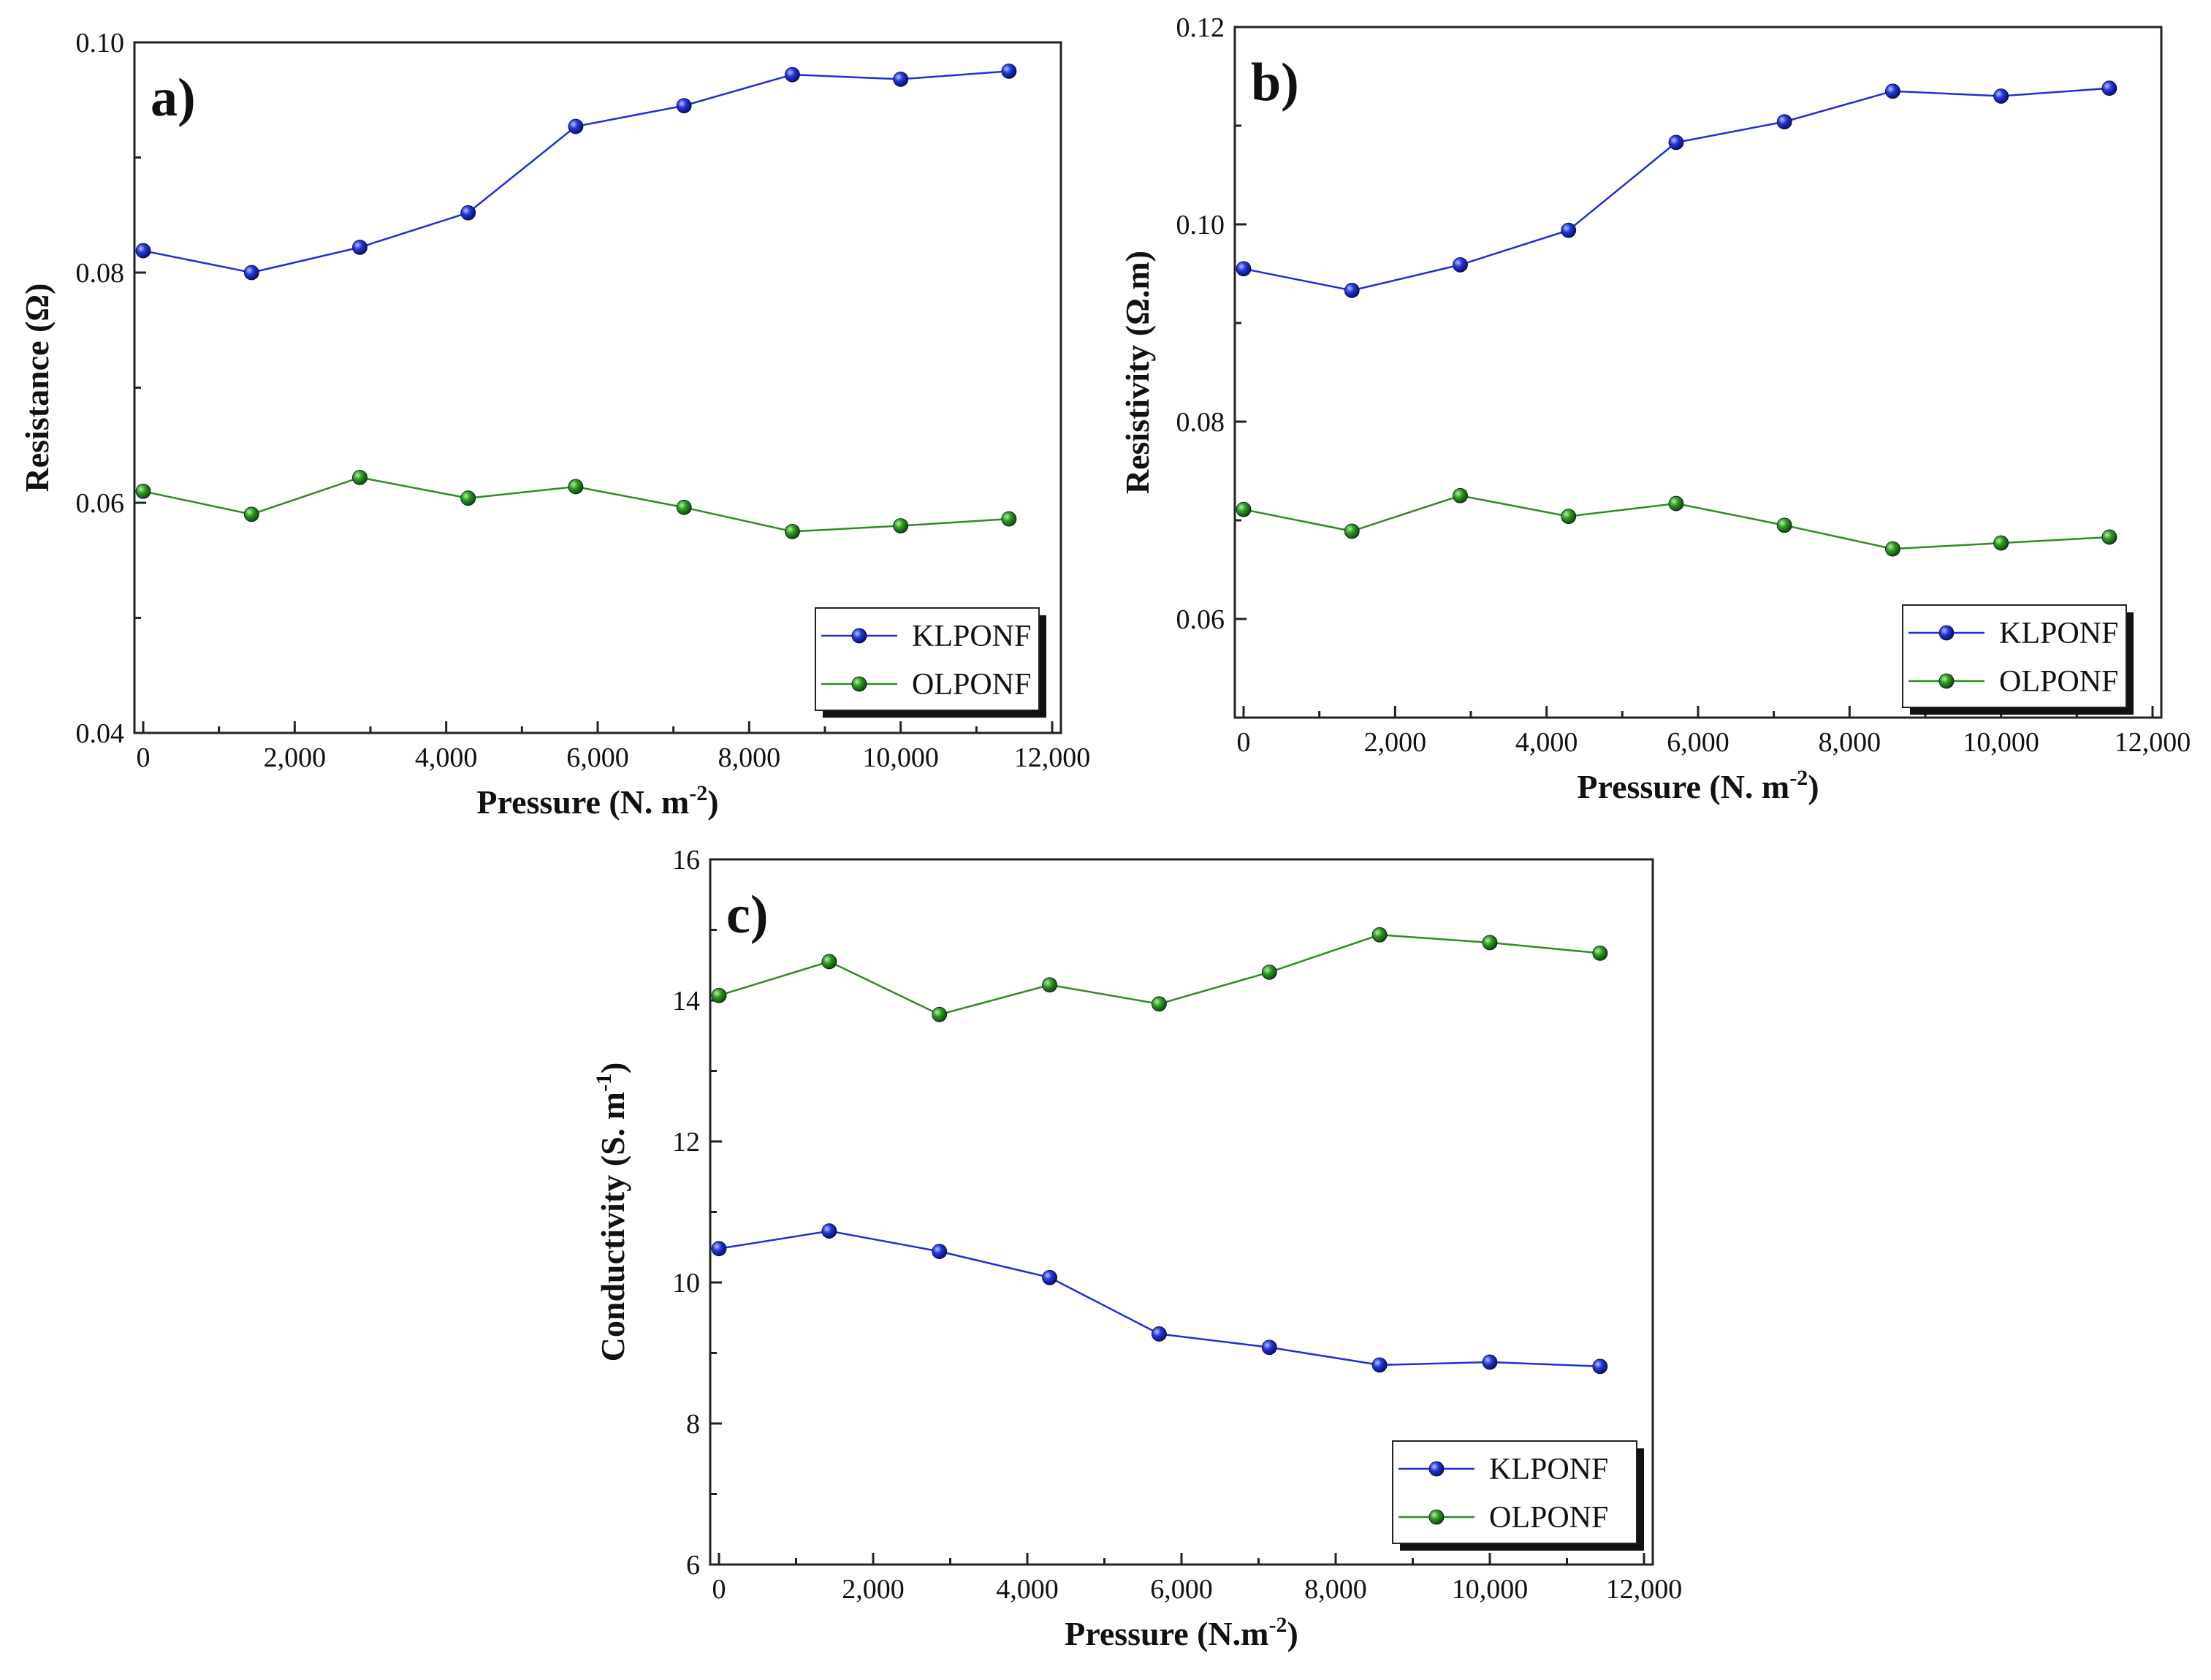 Image resolution: width=2211 pixels, height=1680 pixels. Describe the element at coordinates (100, 733) in the screenshot. I see `y-tick-label: 0.04` at that location.